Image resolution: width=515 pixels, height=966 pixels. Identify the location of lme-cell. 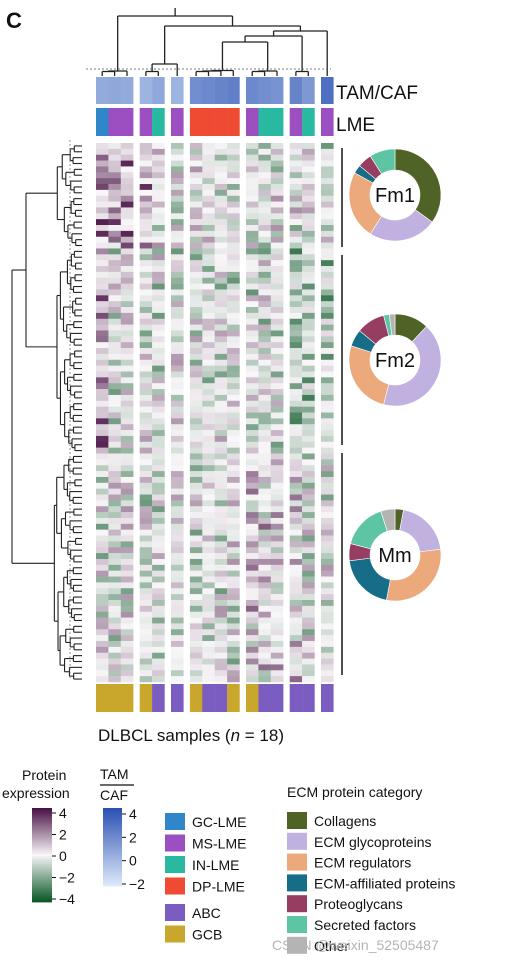
(127, 122).